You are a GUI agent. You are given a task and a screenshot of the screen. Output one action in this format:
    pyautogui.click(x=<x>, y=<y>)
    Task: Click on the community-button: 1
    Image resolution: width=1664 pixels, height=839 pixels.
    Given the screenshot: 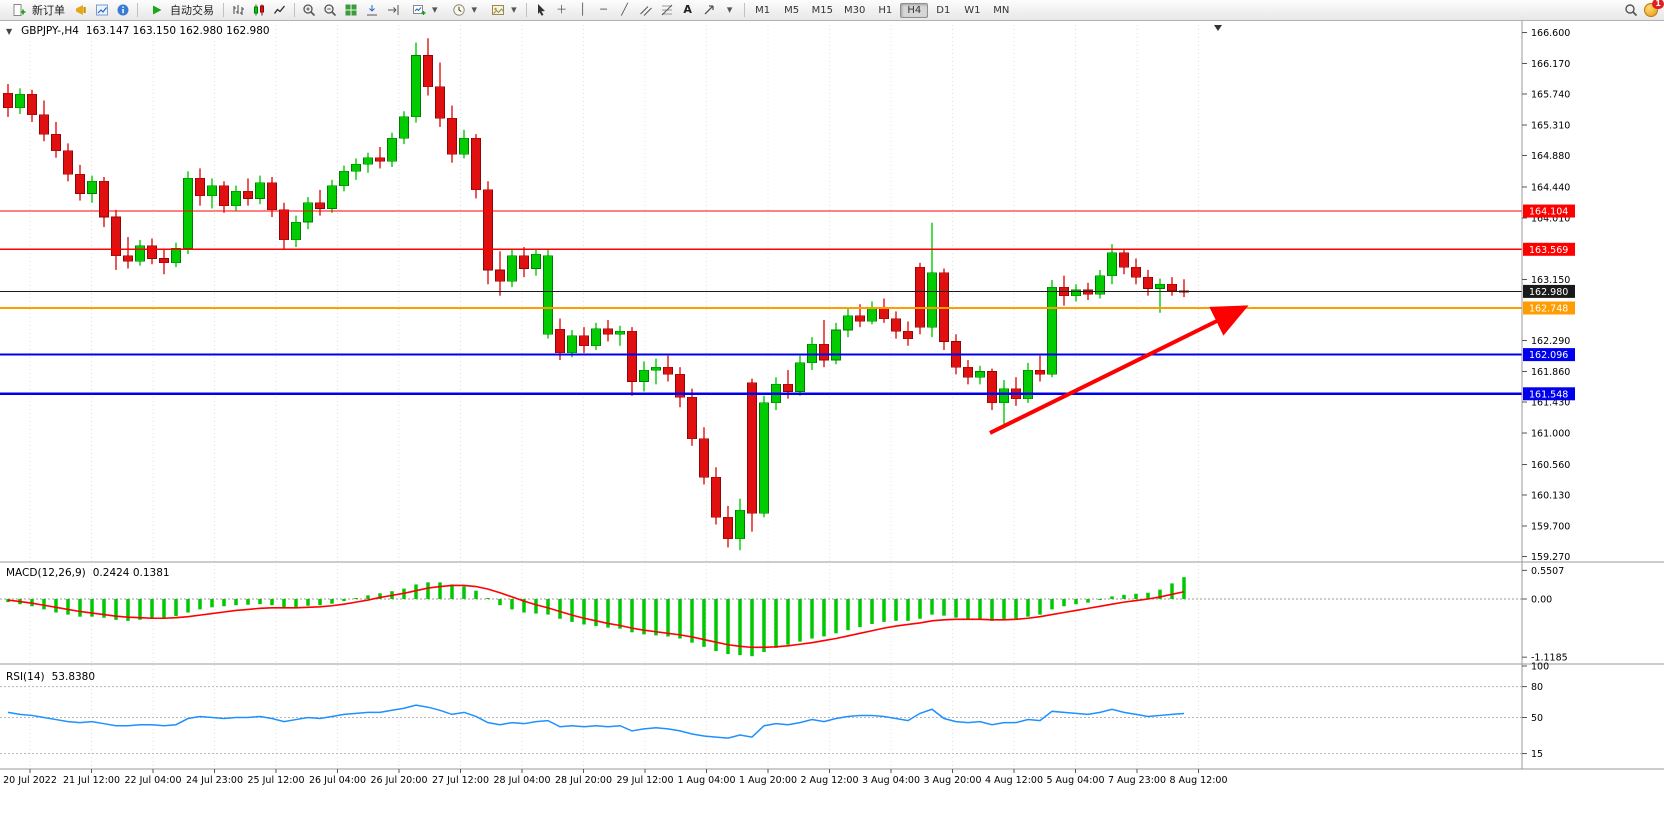 What is the action you would take?
    pyautogui.click(x=1653, y=9)
    